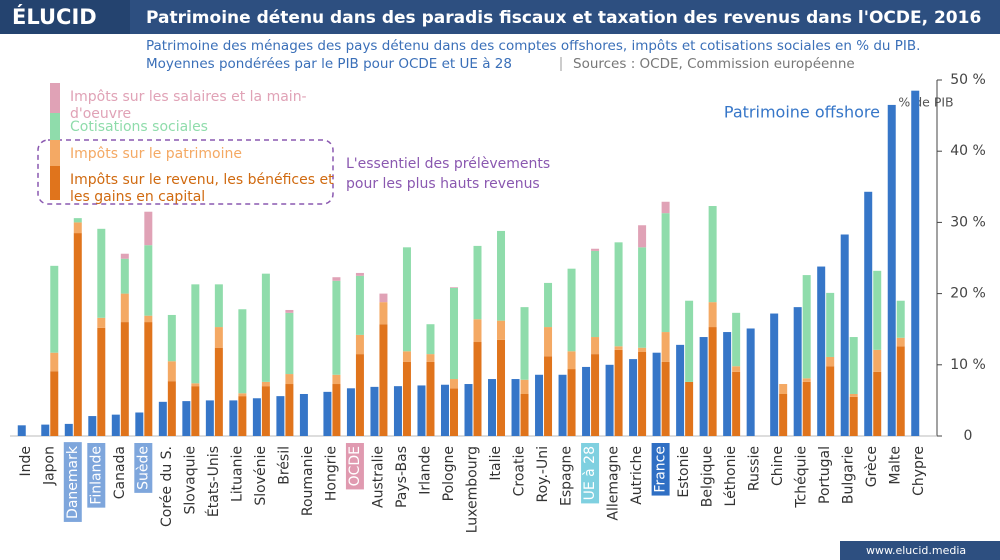 Image resolution: width=1000 pixels, height=560 pixels. What do you see at coordinates (96, 475) in the screenshot?
I see `x-tick-label: Finlande` at bounding box center [96, 475].